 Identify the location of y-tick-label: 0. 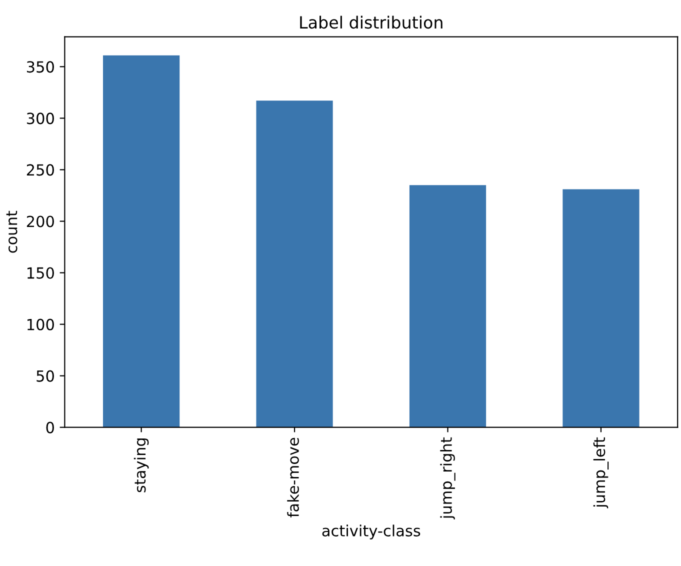
(50, 428).